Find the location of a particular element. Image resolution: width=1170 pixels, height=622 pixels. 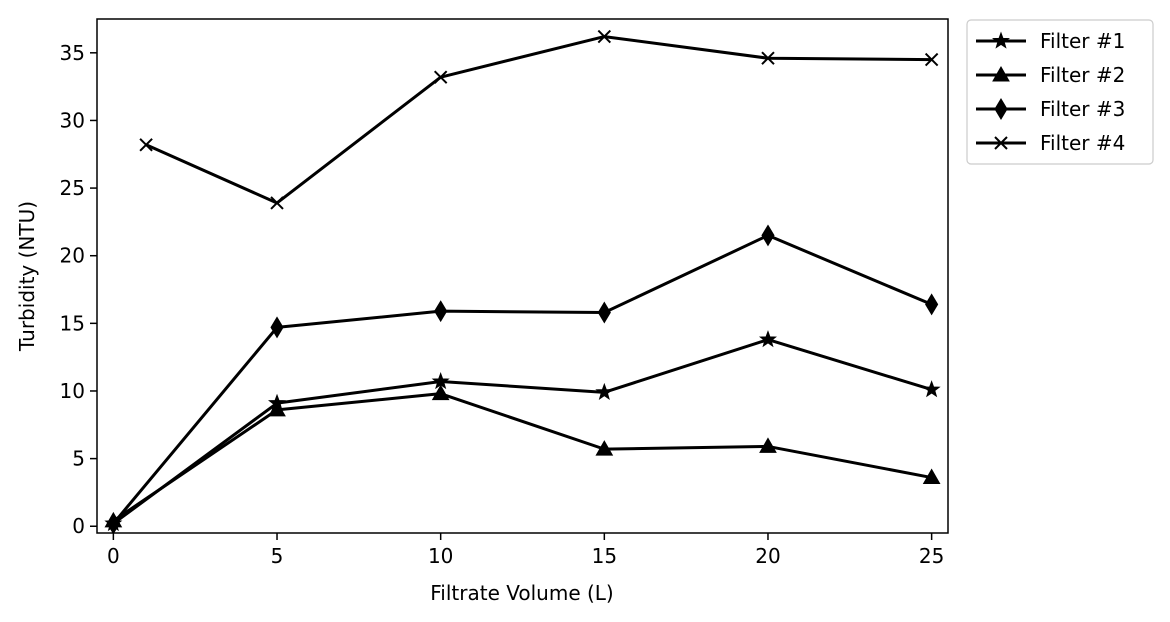

y-tick-label: 5 is located at coordinates (78, 459).